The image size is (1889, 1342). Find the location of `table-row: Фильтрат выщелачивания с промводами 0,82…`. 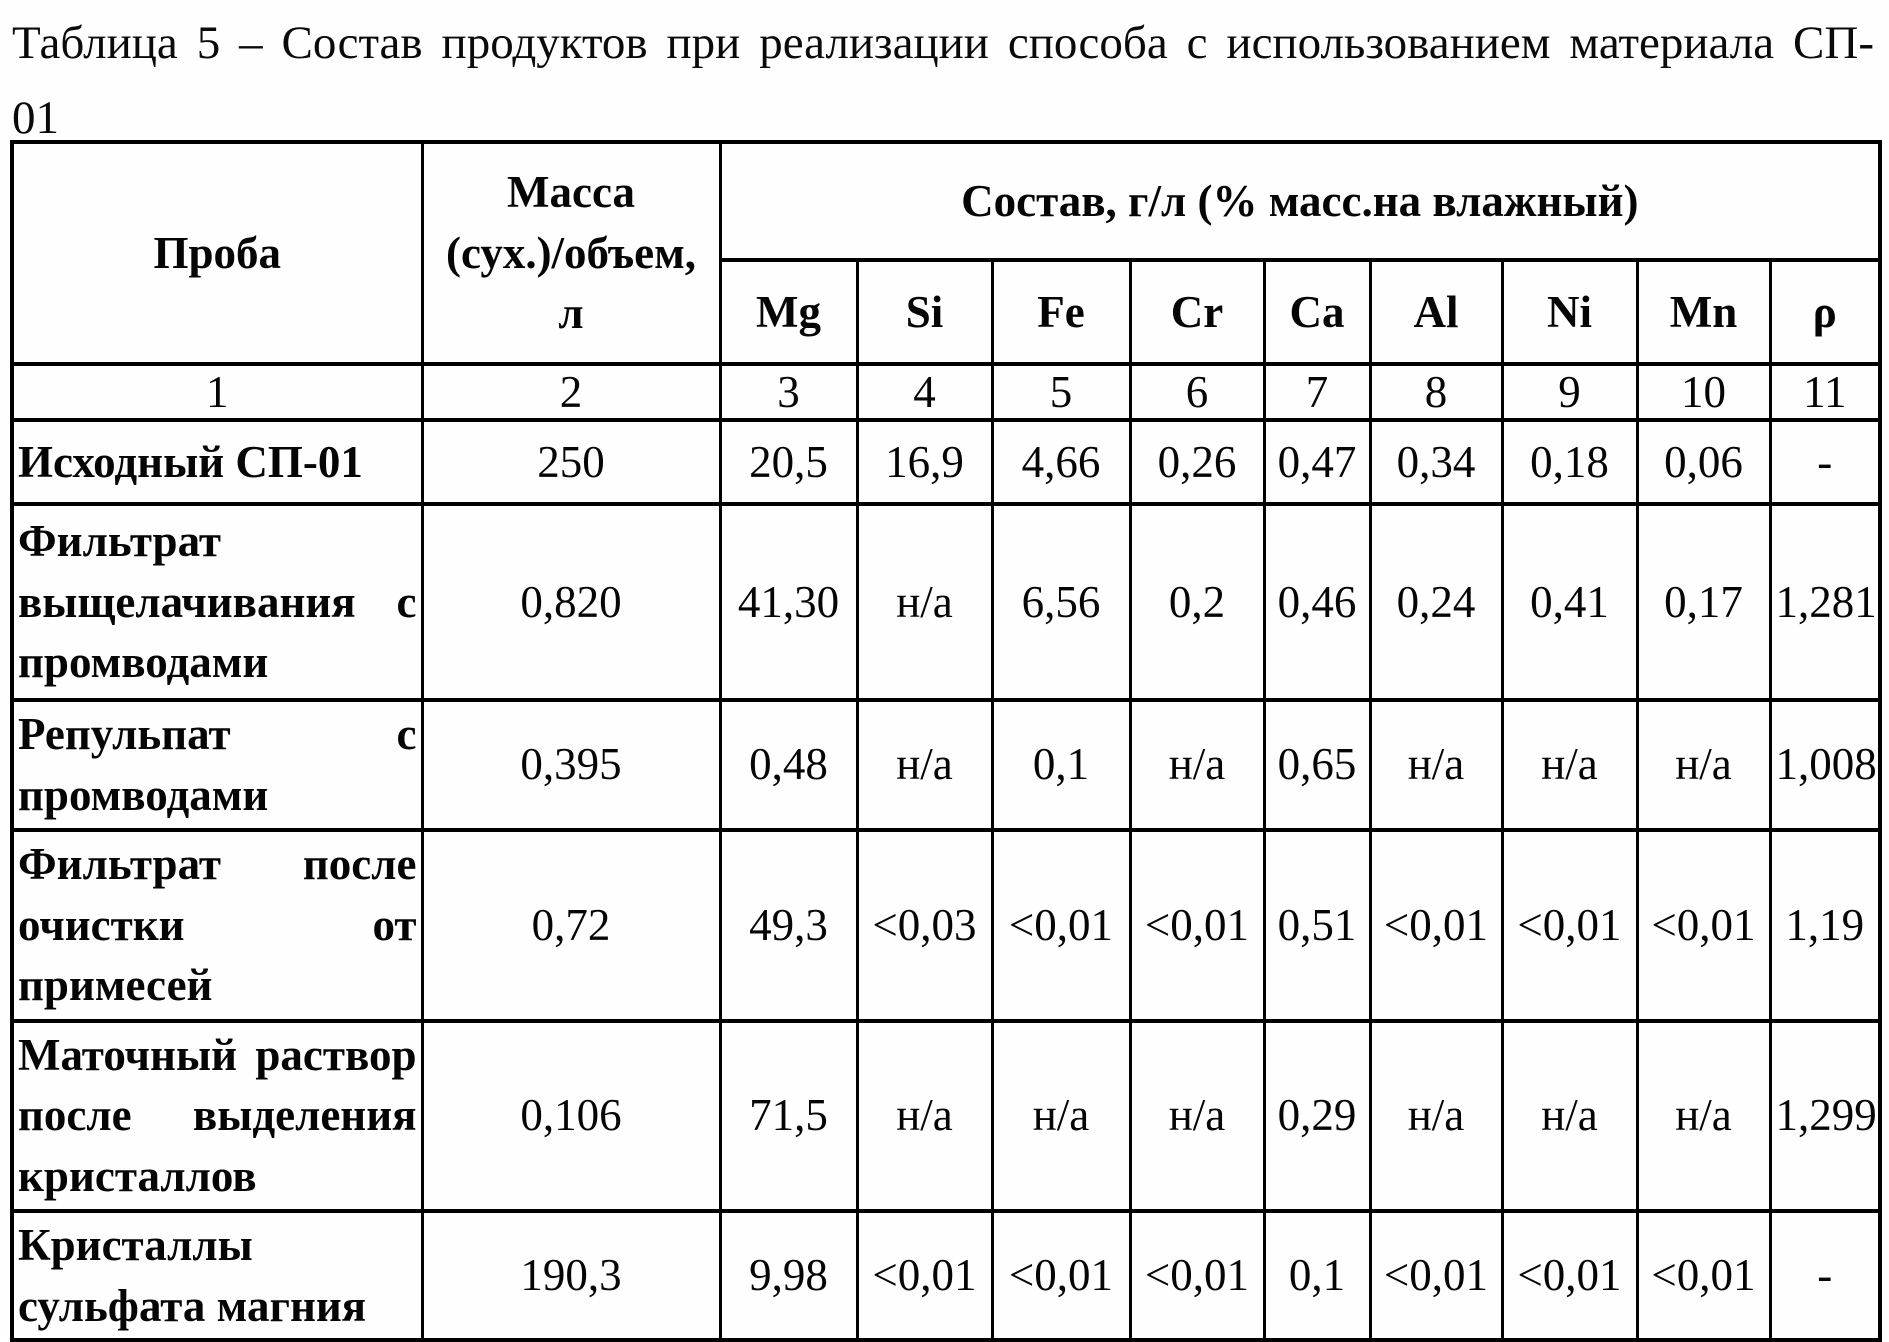

table-row: Фильтрат выщелачивания с промводами 0,82… is located at coordinates (946, 602).